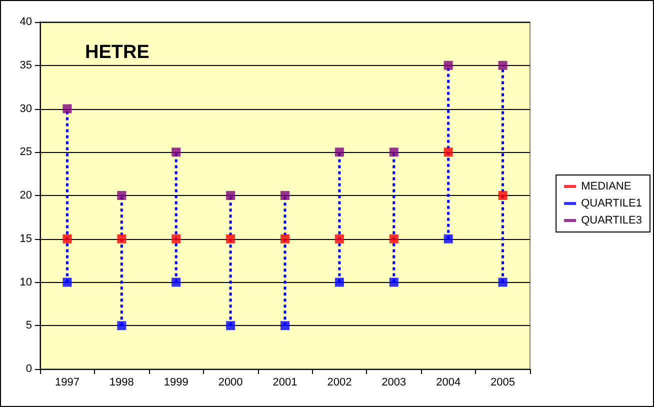 This screenshot has width=654, height=407. Describe the element at coordinates (26, 108) in the screenshot. I see `y-tick-label: 30` at that location.